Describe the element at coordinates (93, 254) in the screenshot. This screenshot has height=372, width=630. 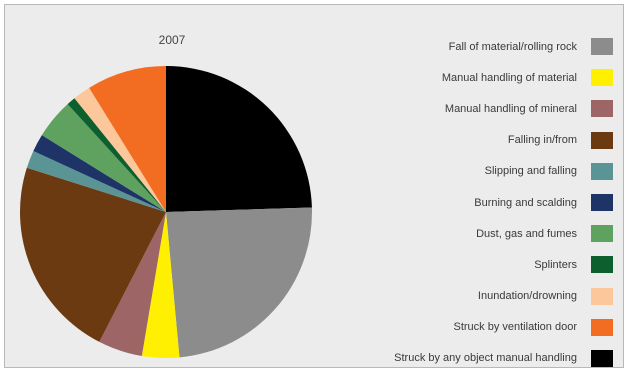
I see `pie-slice-falling-in-from` at that location.